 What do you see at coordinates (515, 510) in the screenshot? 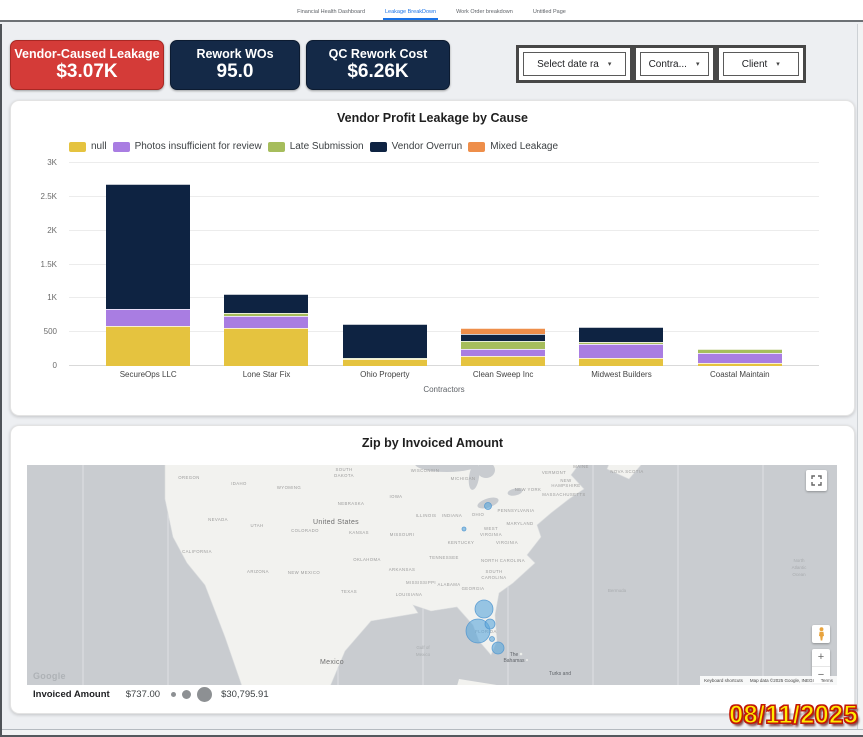
I see `map-label-pennsylvania: PENNSYLVANIA` at bounding box center [515, 510].